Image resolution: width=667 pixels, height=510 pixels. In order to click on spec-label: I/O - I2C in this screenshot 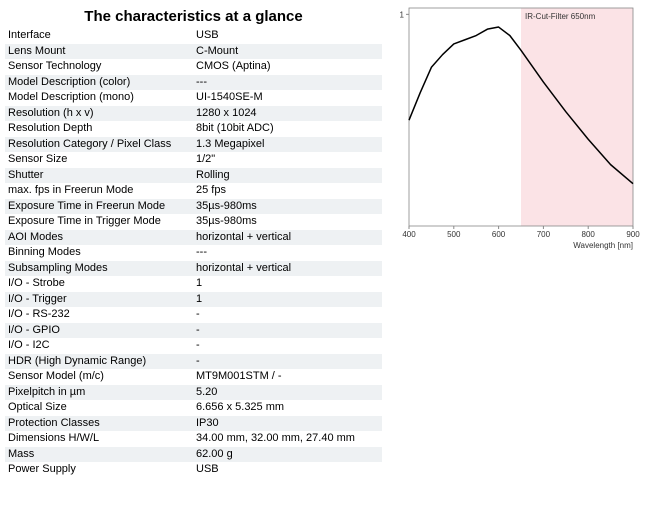, I will do `click(29, 345)`.